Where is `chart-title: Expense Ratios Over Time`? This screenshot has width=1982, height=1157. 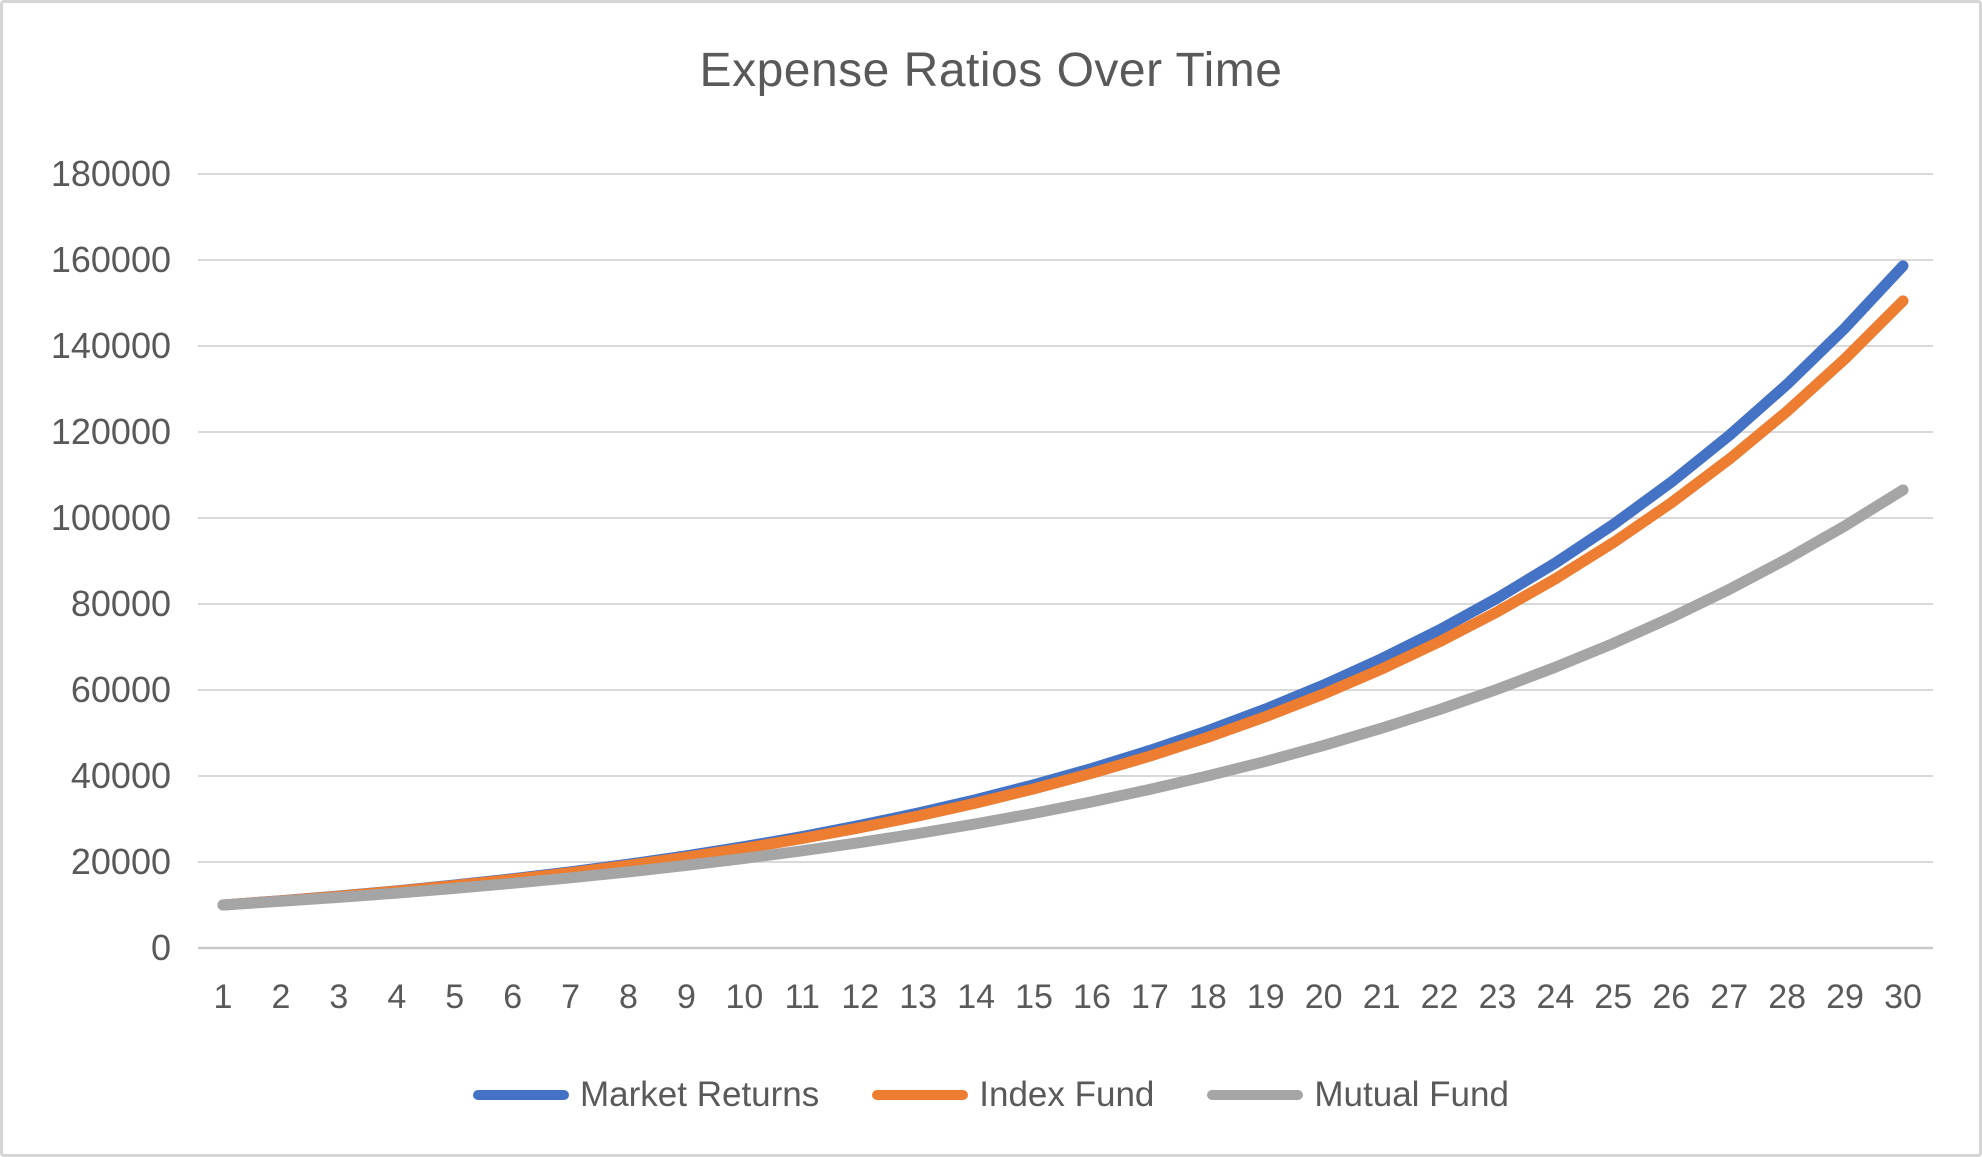 chart-title: Expense Ratios Over Time is located at coordinates (991, 70).